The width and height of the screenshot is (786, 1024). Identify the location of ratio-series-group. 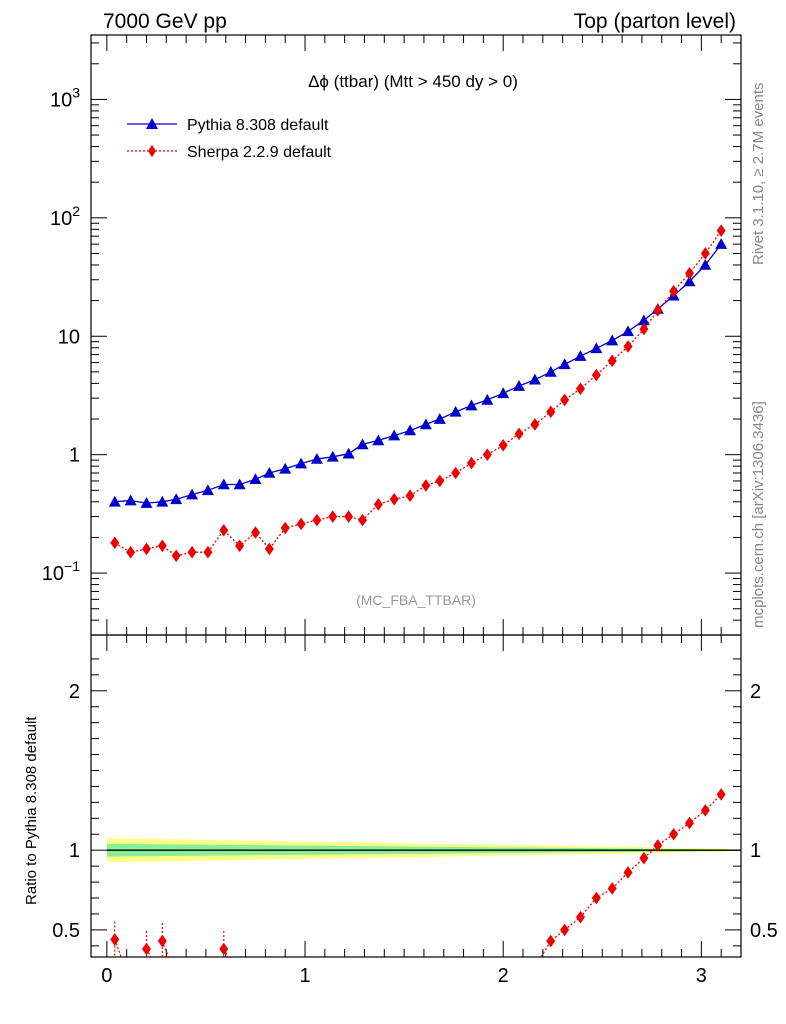
(418, 872).